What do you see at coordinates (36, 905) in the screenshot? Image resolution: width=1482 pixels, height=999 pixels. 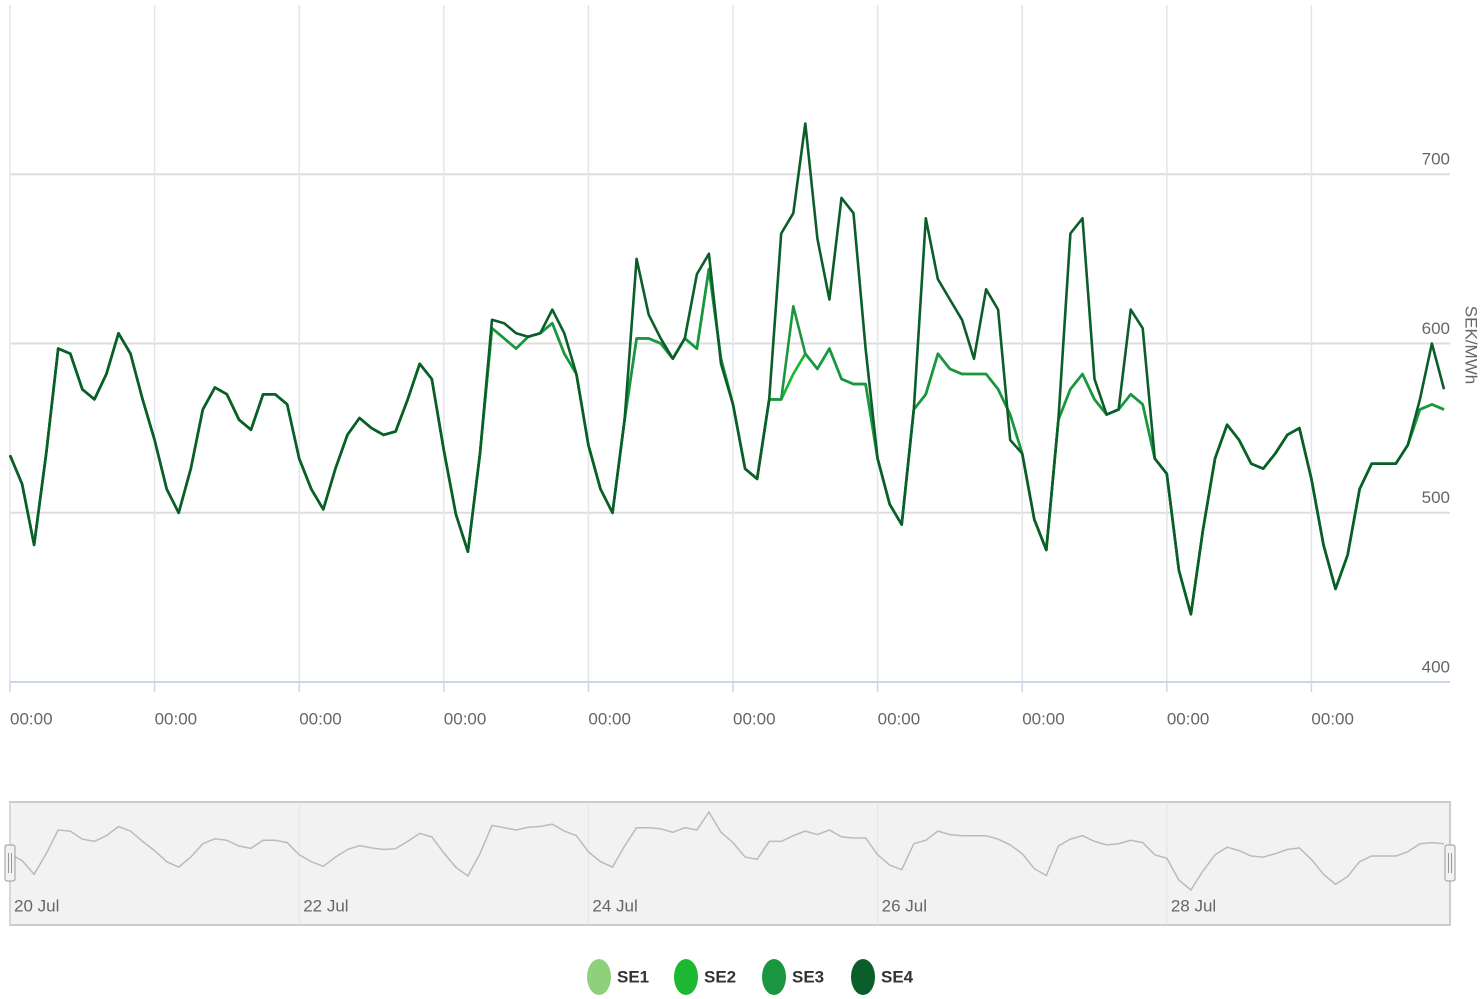 I see `navigator-label: 20 Jul` at bounding box center [36, 905].